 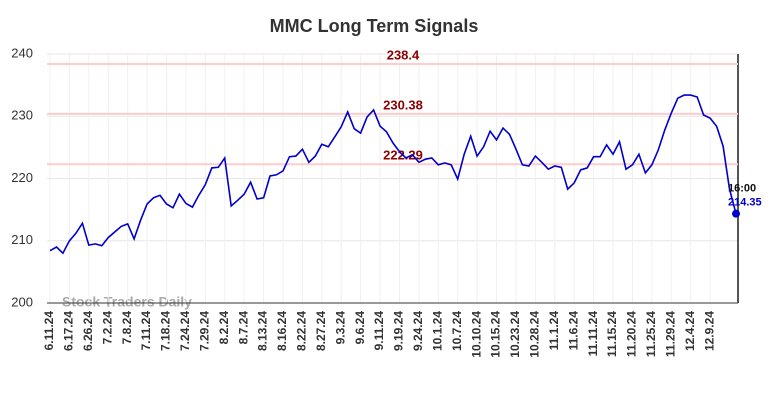 I want to click on x-tick-label: 9.6.24, so click(x=360, y=328).